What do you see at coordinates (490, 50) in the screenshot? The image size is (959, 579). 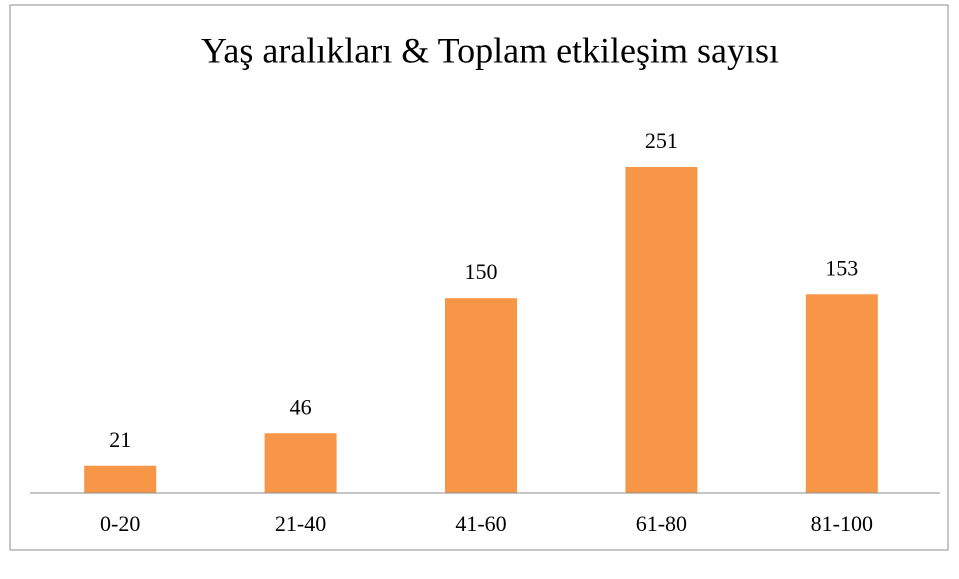 I see `chart-title: Yaş aralıkları & Toplam etkileşim sayısı` at bounding box center [490, 50].